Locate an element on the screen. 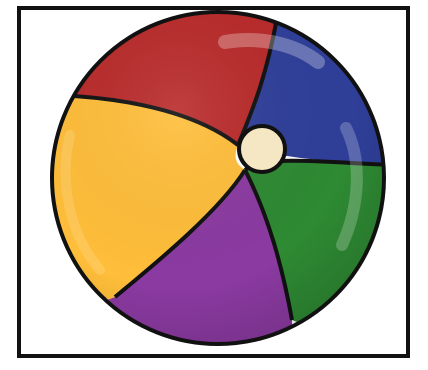 This screenshot has height=370, width=428. highlight-left-rim is located at coordinates (82, 202).